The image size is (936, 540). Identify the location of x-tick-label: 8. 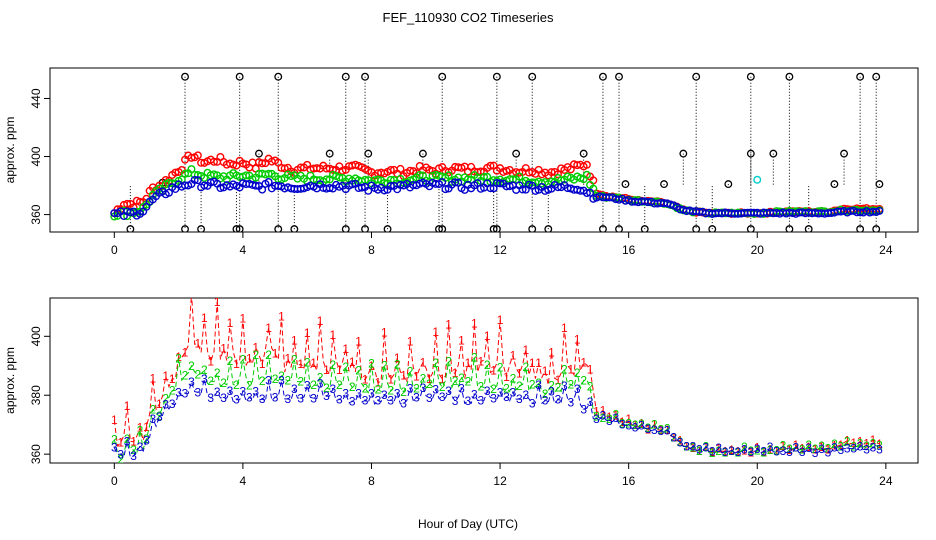
(371, 250).